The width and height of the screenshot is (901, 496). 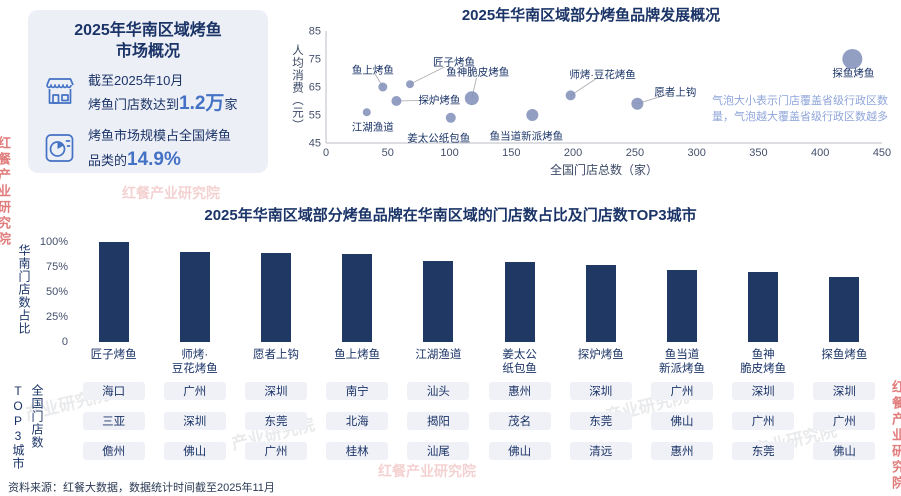 I want to click on top-city-cell: 儋州, so click(x=113, y=451).